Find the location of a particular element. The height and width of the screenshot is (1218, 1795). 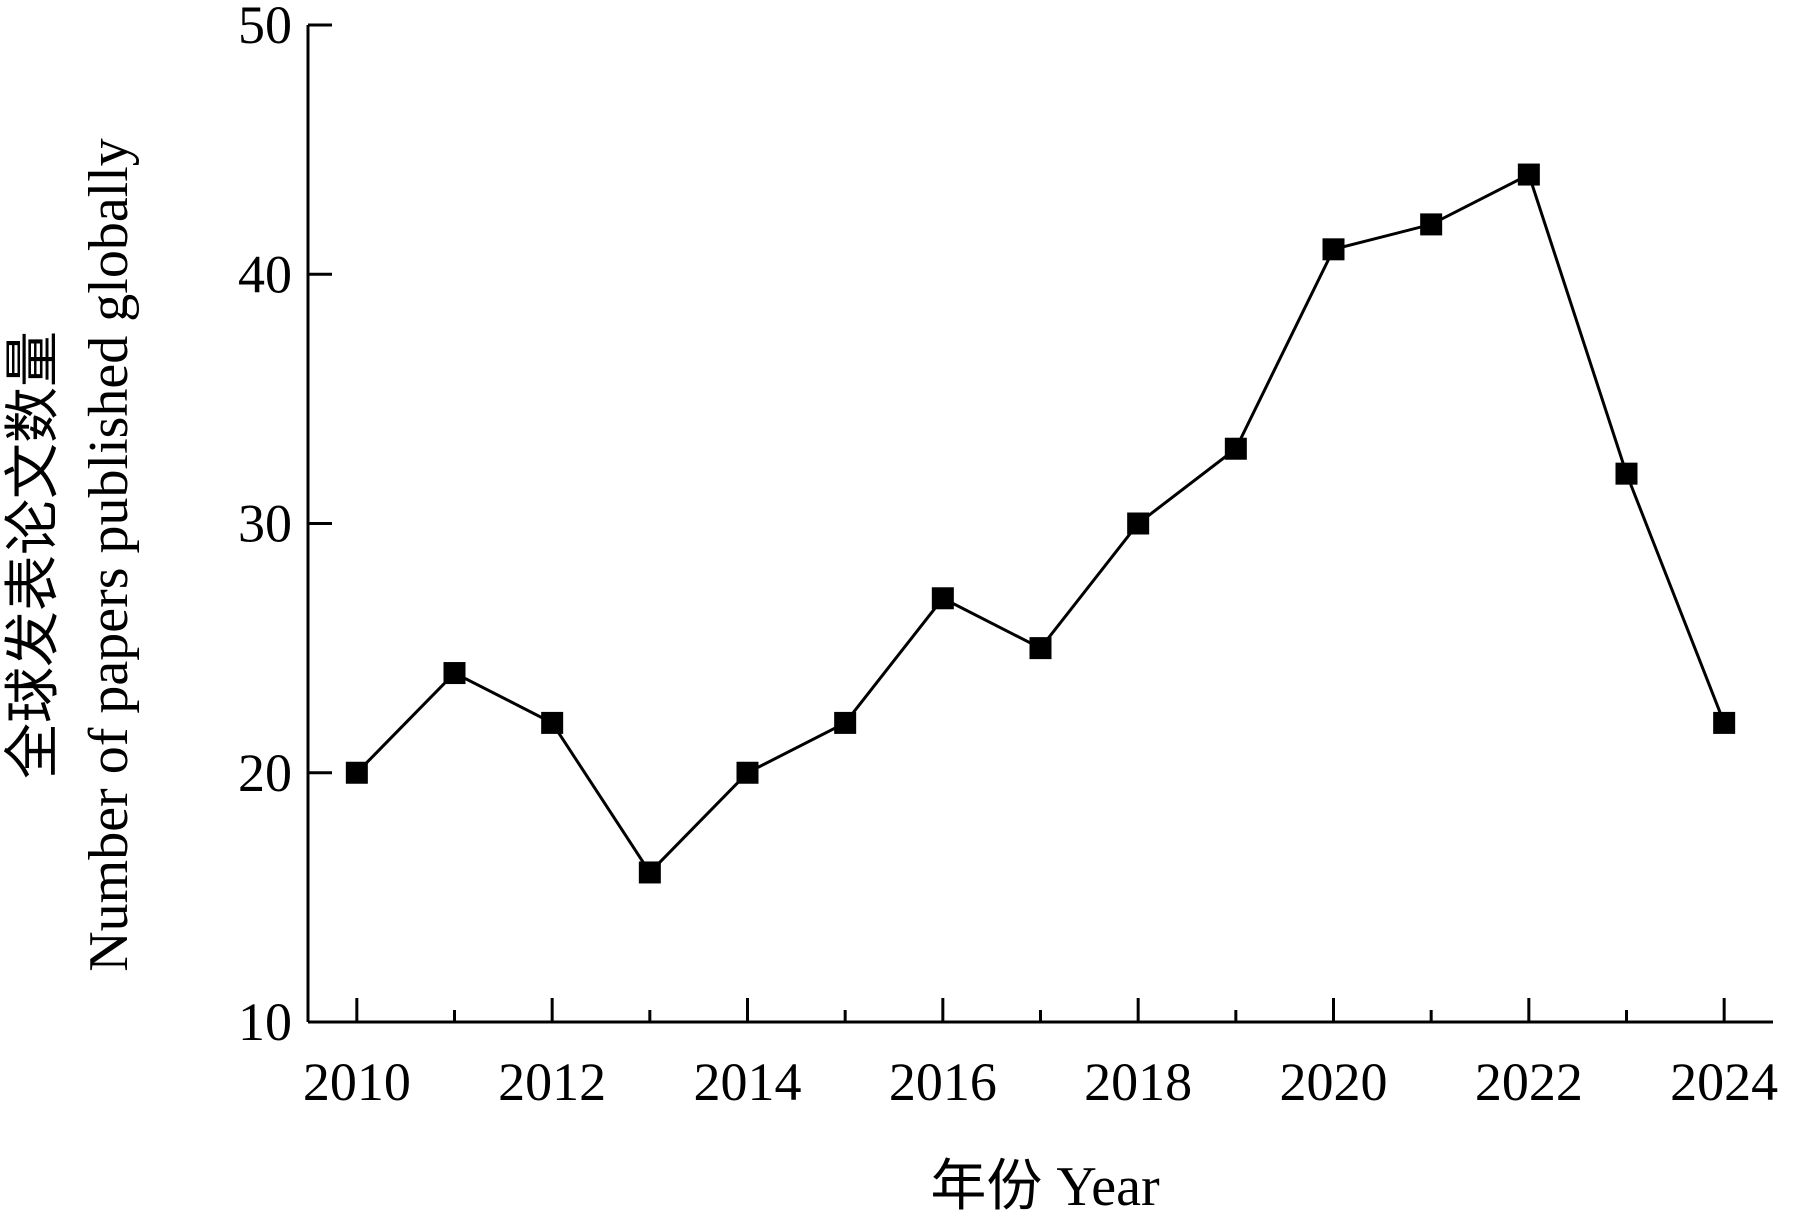

y-axis-title-chinese: 全球发表论文数量 is located at coordinates (34, 555).